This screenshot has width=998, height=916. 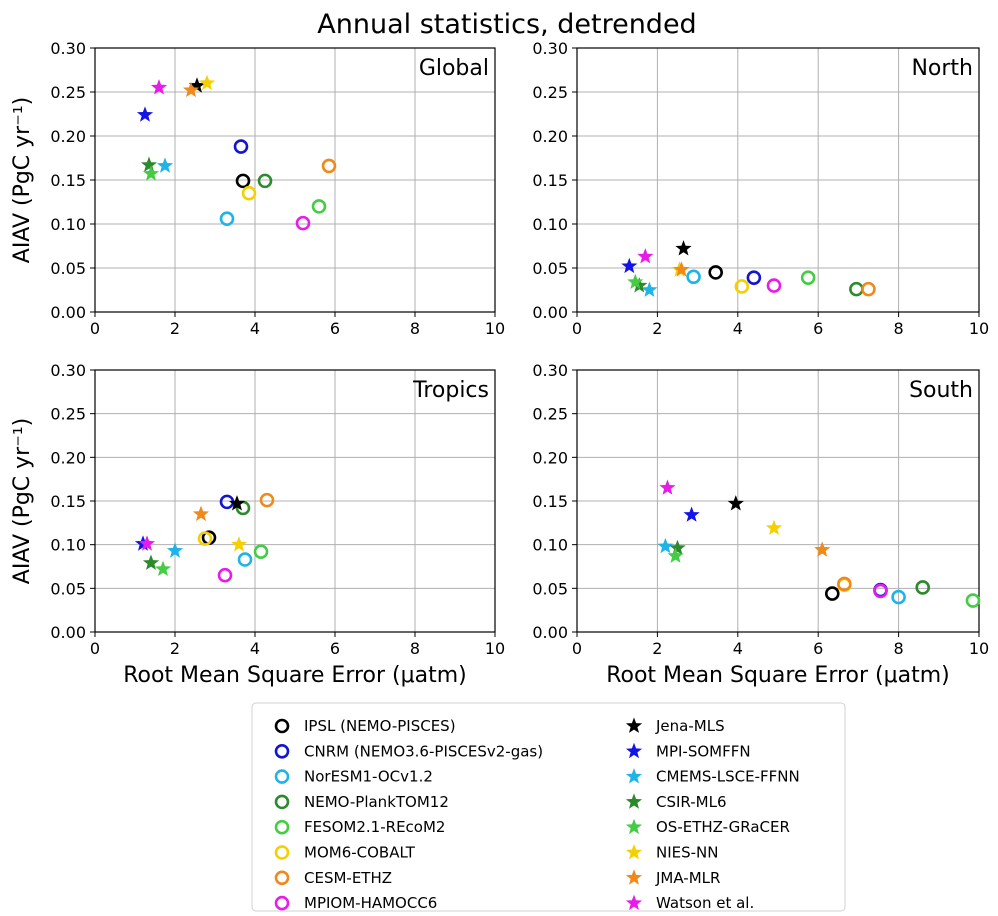 What do you see at coordinates (360, 853) in the screenshot?
I see `legend-label: MOM6-COBALT` at bounding box center [360, 853].